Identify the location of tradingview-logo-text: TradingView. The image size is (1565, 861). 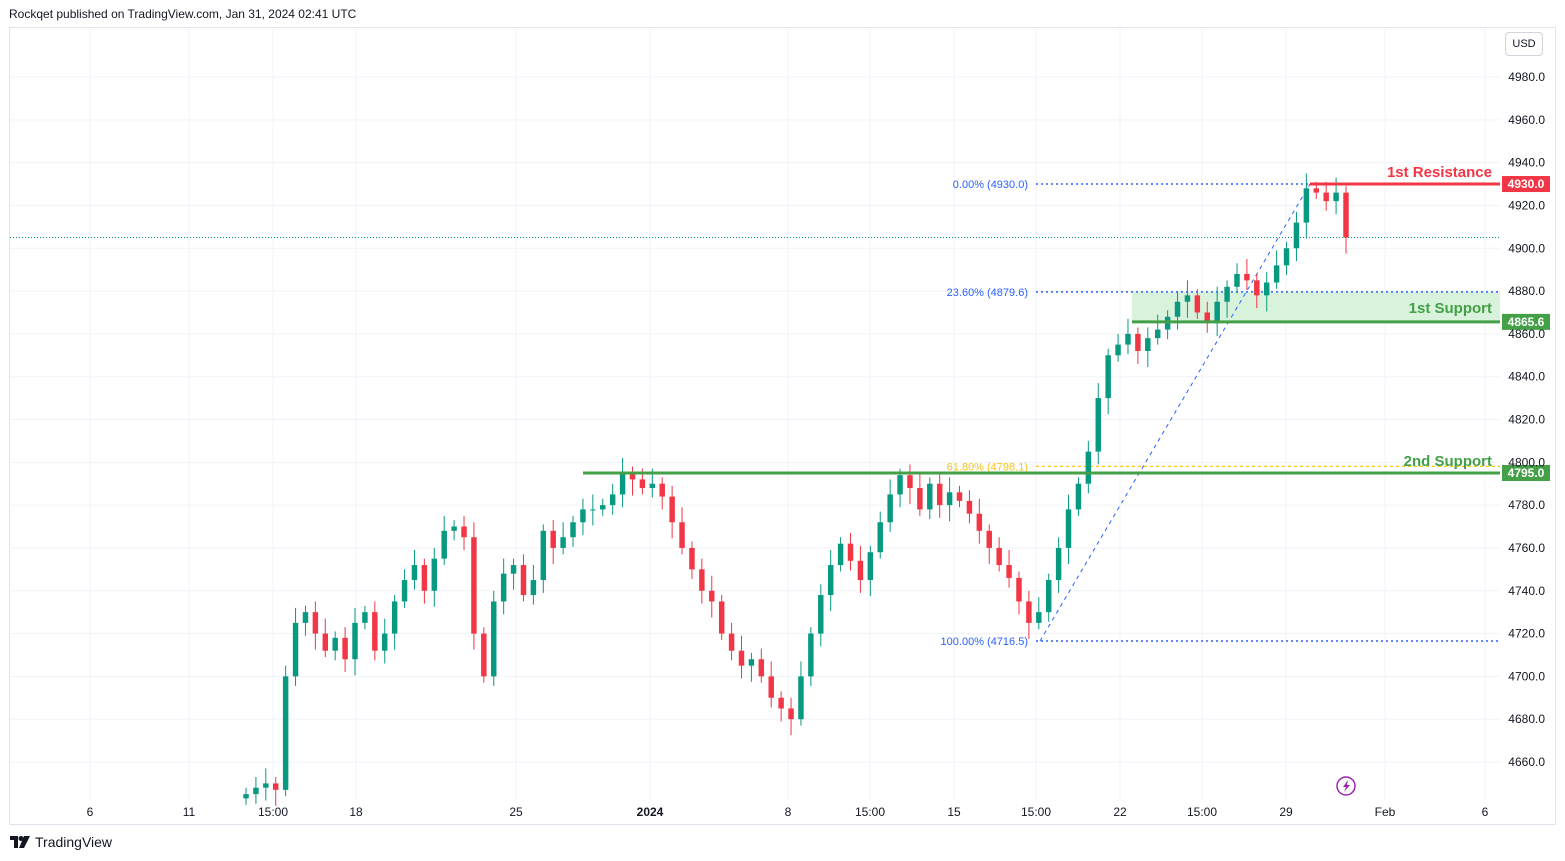
(74, 842).